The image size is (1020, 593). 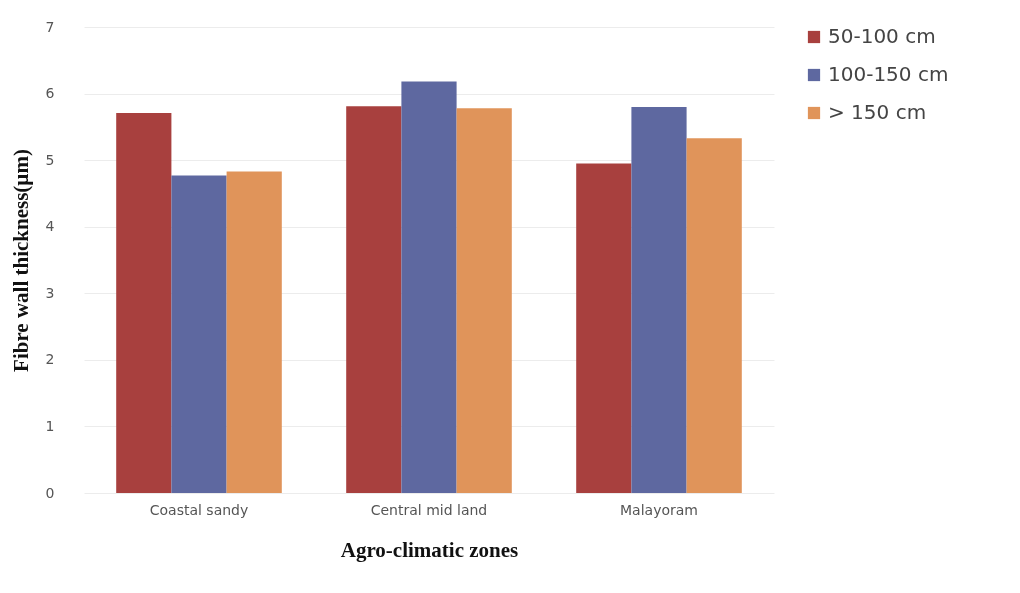 What do you see at coordinates (50, 292) in the screenshot?
I see `y-tick-label: 3` at bounding box center [50, 292].